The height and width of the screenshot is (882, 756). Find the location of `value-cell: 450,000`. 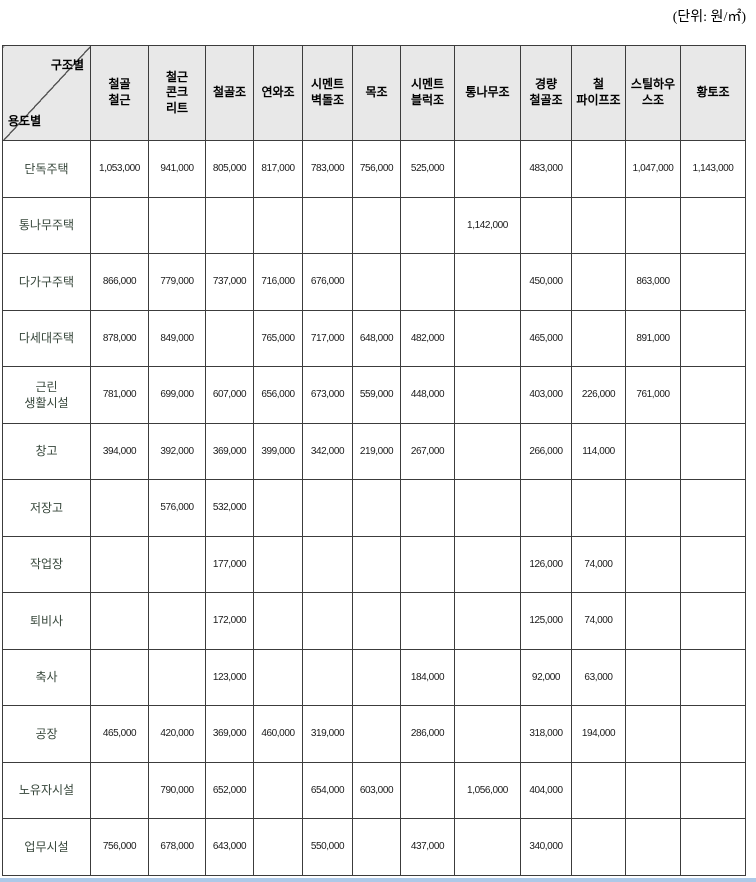

value-cell: 450,000 is located at coordinates (546, 282).